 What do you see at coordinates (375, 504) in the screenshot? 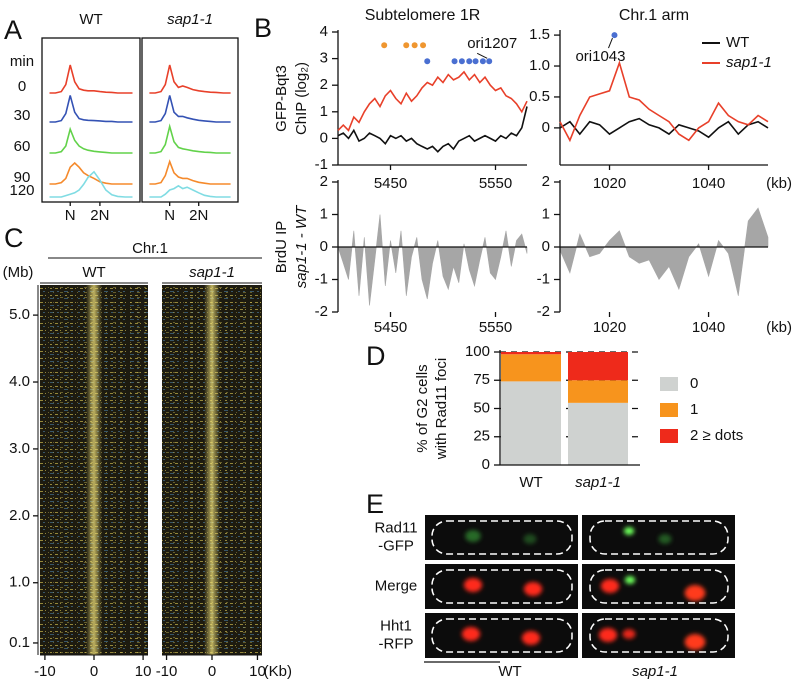
I see `panel-letter: E` at bounding box center [375, 504].